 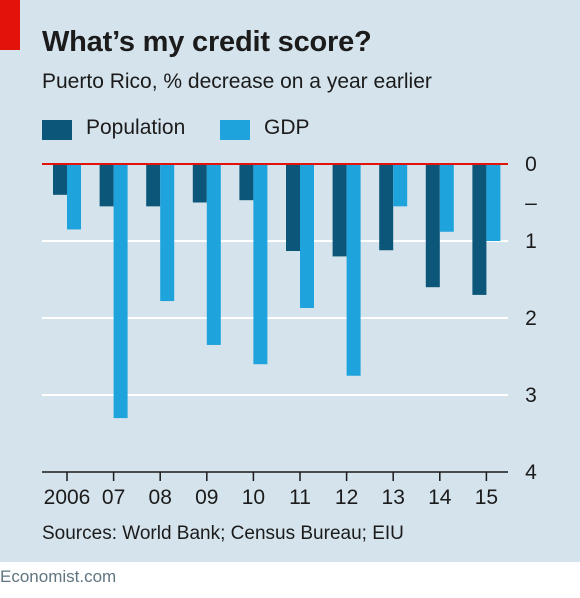 What do you see at coordinates (58, 576) in the screenshot?
I see `footer-credit: Economist.com` at bounding box center [58, 576].